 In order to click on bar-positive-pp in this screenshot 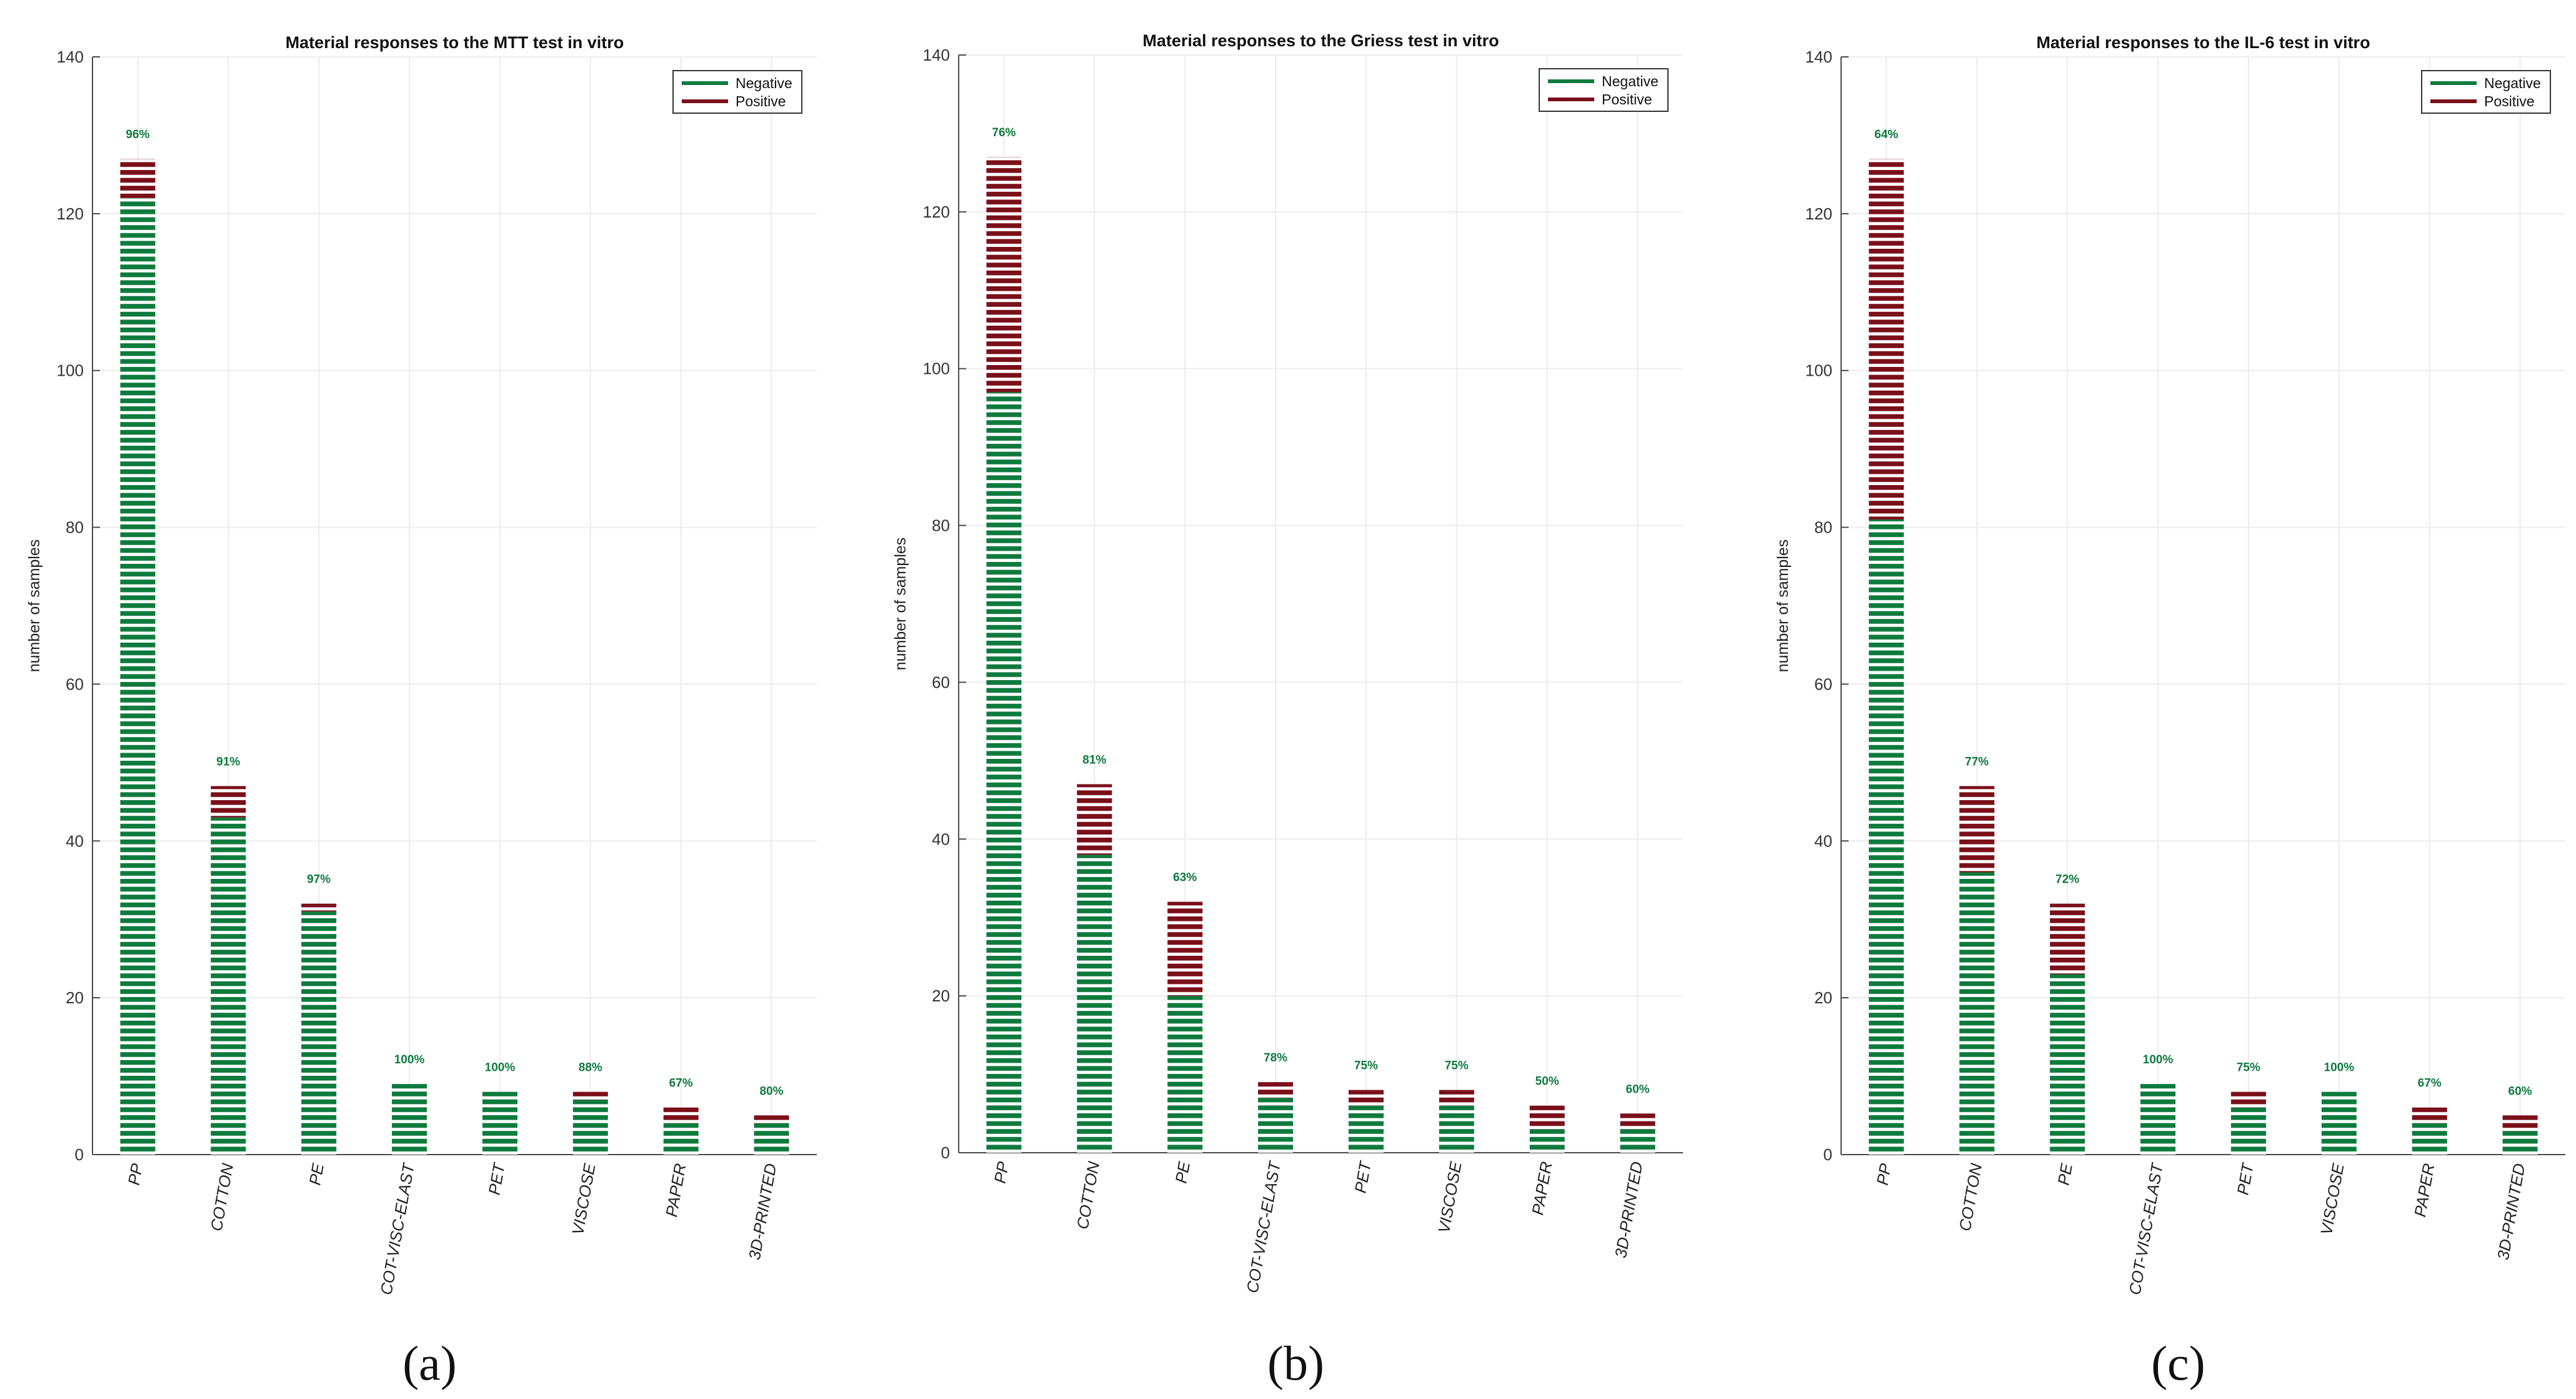, I will do `click(138, 179)`.